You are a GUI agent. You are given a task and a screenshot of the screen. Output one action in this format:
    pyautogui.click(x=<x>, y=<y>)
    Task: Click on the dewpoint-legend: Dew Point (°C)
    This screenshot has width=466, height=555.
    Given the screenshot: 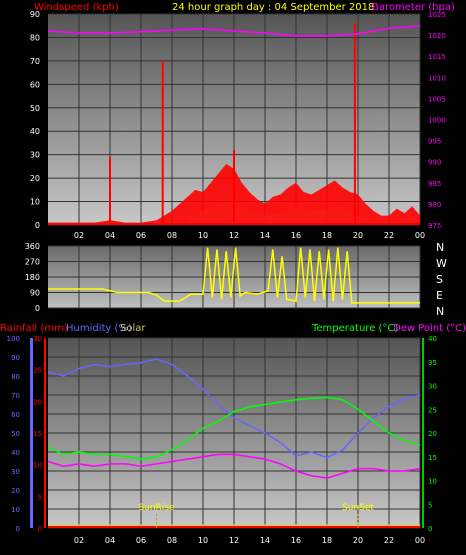 What is the action you would take?
    pyautogui.click(x=429, y=328)
    